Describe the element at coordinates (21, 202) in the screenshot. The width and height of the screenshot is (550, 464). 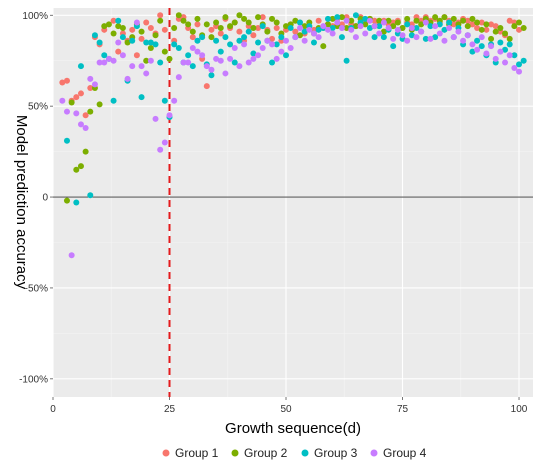
I see `y-axis-title: Model prediction accuracy` at that location.